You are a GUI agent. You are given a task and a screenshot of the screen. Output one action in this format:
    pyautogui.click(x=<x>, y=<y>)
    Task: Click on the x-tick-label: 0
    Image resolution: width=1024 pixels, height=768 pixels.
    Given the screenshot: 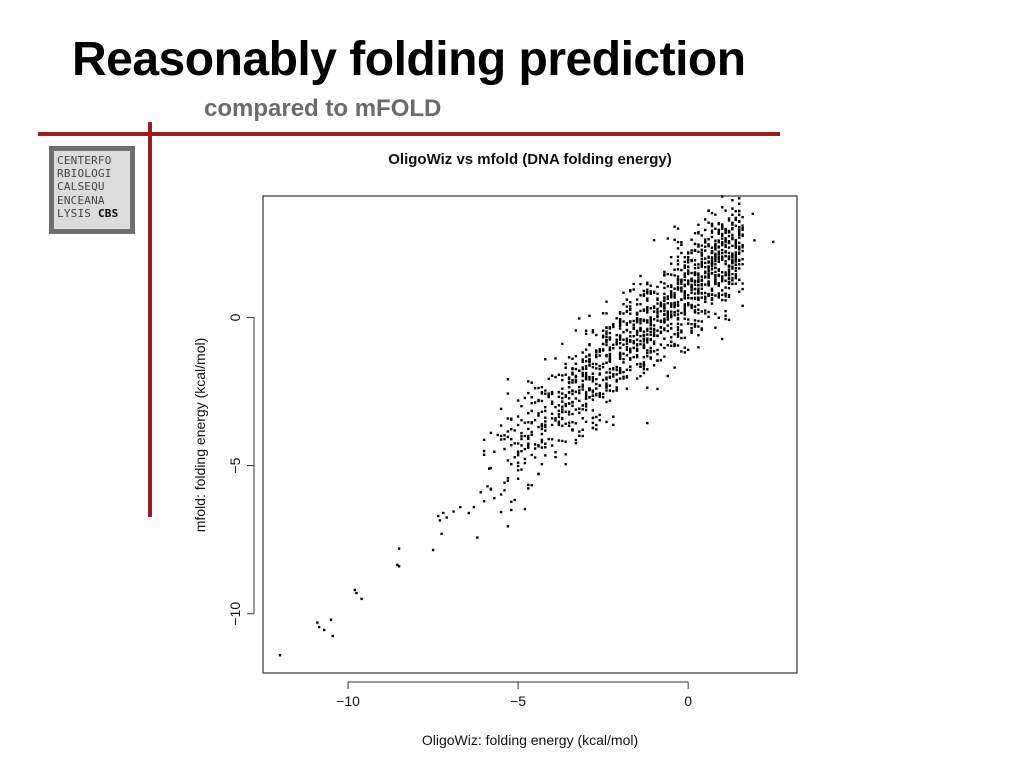 What is the action you would take?
    pyautogui.click(x=688, y=701)
    